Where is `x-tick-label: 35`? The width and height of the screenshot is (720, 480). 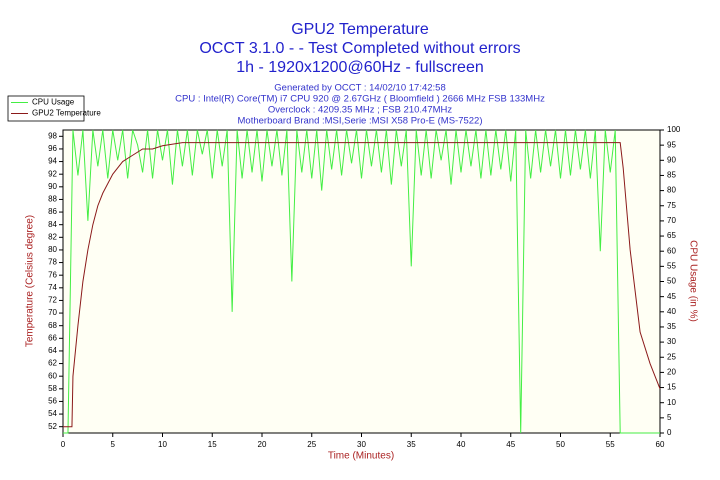
x-tick-label: 35 is located at coordinates (411, 444).